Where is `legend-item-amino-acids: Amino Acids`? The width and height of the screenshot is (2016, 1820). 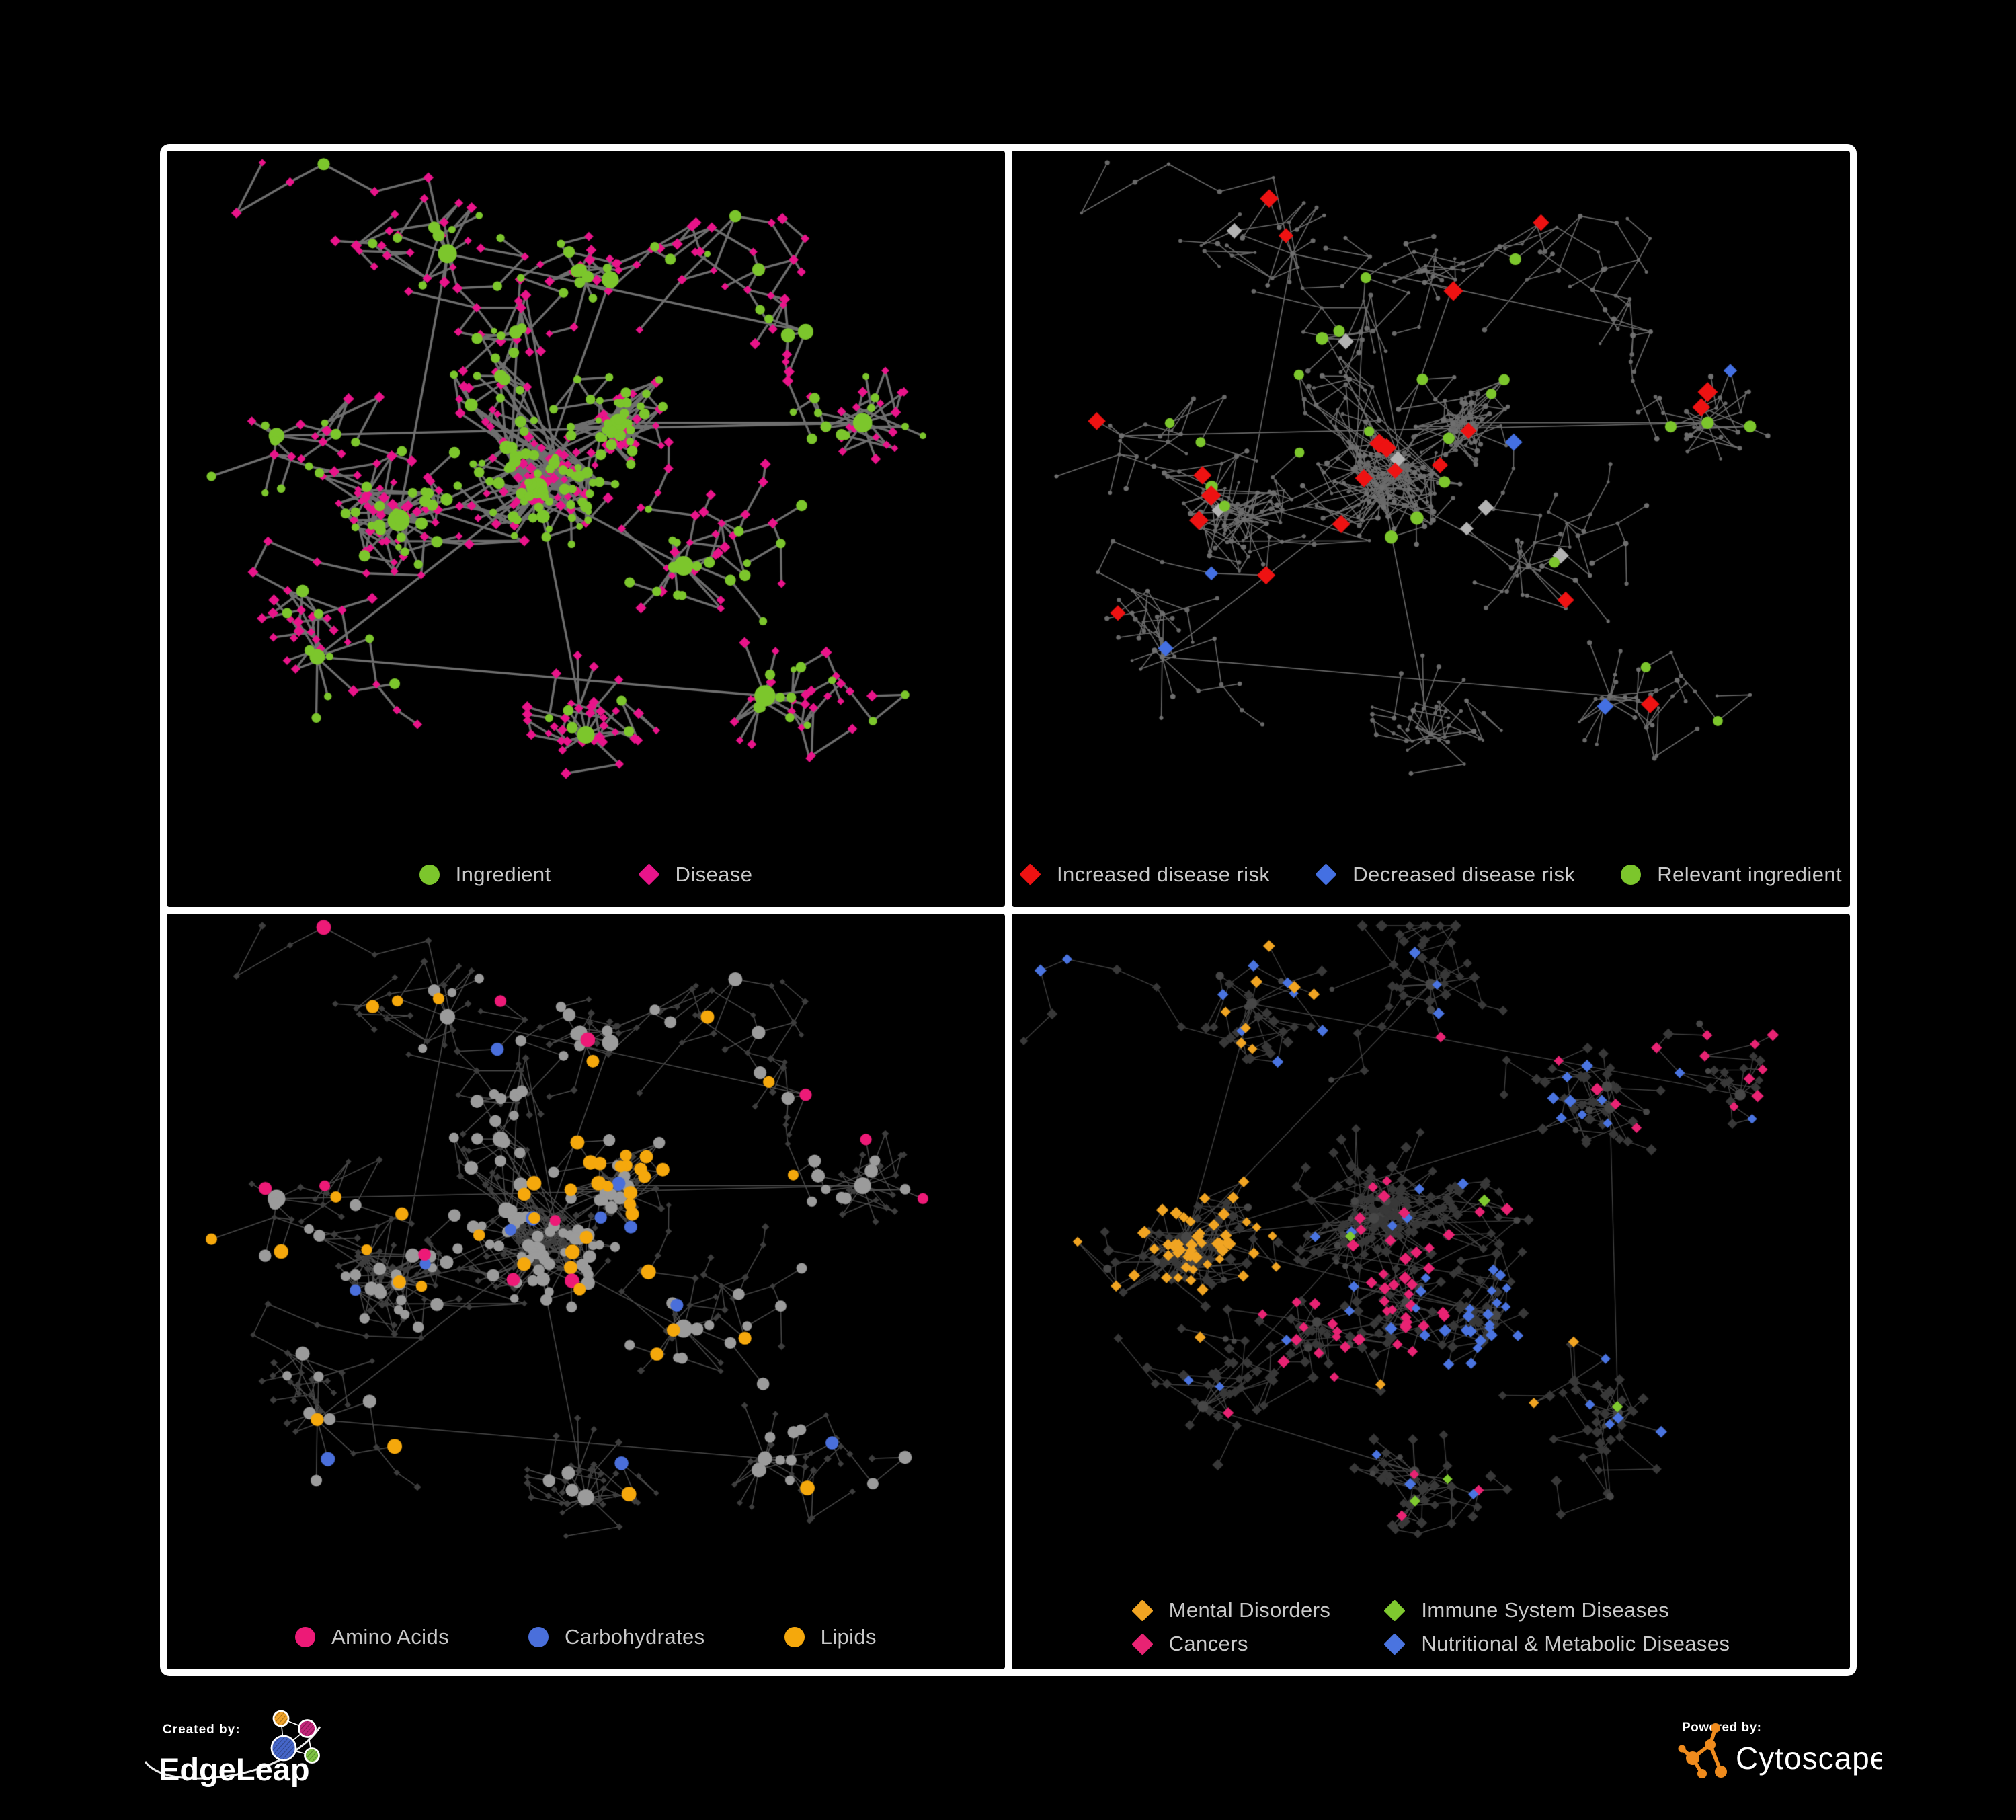
legend-item-amino-acids: Amino Acids is located at coordinates (372, 1637).